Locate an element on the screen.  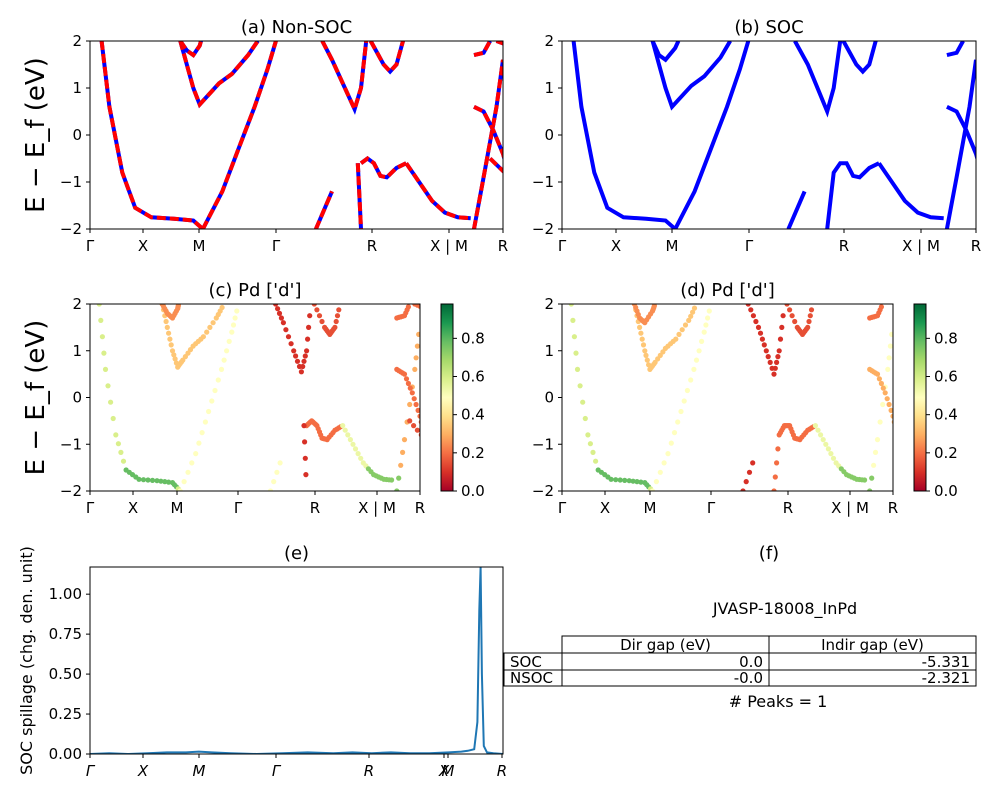
panel-d-xtick-label: X | M is located at coordinates (850, 508).